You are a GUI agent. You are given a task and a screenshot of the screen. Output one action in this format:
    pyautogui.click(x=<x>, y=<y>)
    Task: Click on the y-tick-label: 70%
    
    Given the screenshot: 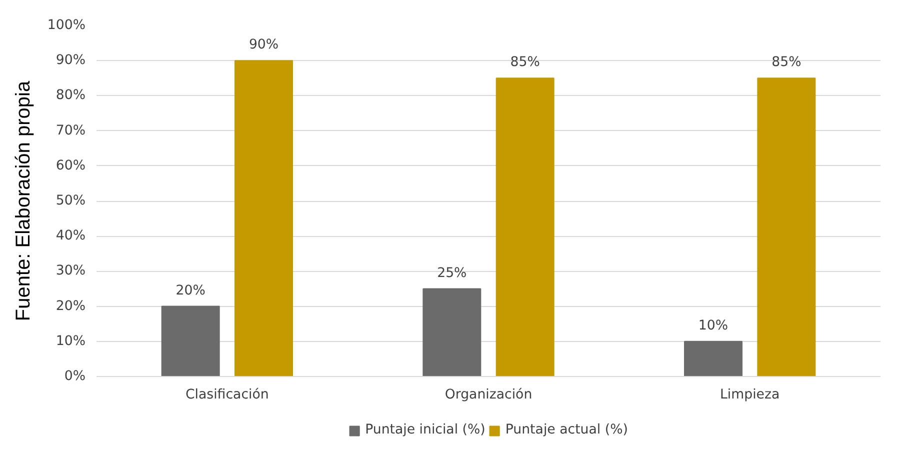 What is the action you would take?
    pyautogui.click(x=71, y=130)
    